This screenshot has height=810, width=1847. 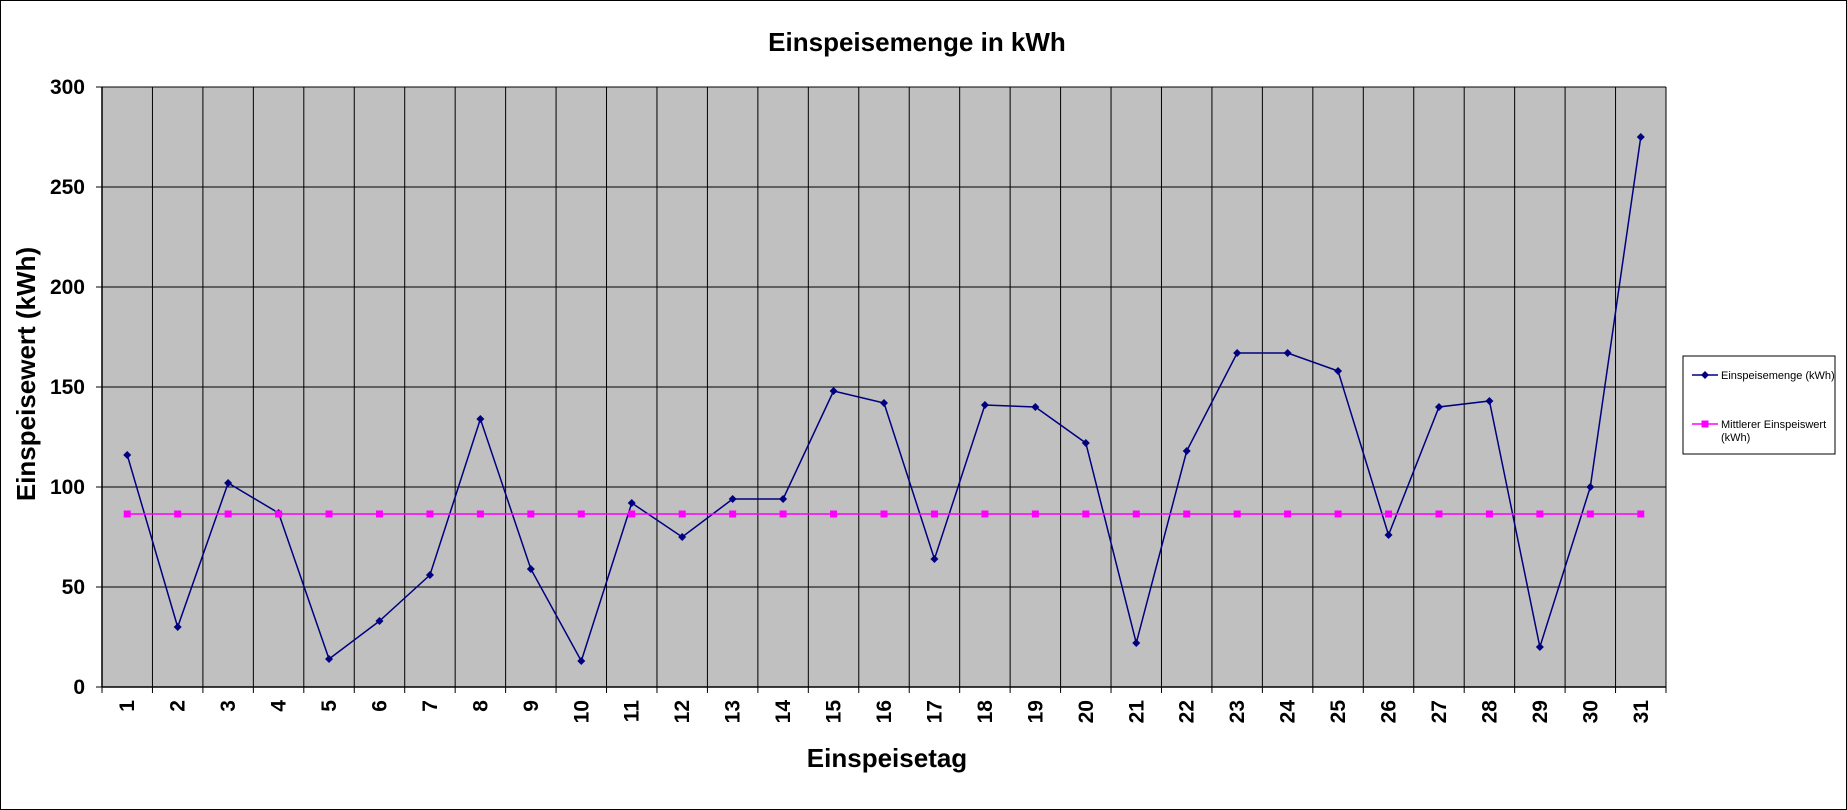 I want to click on x-axis-title: Einspeisetag, so click(x=887, y=758).